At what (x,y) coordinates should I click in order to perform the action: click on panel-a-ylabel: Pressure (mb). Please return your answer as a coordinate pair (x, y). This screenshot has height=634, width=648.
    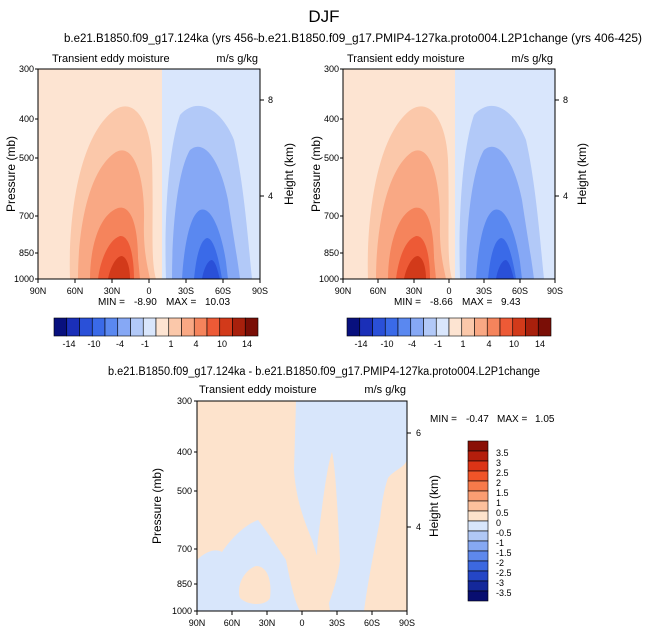
    Looking at the image, I should click on (11, 174).